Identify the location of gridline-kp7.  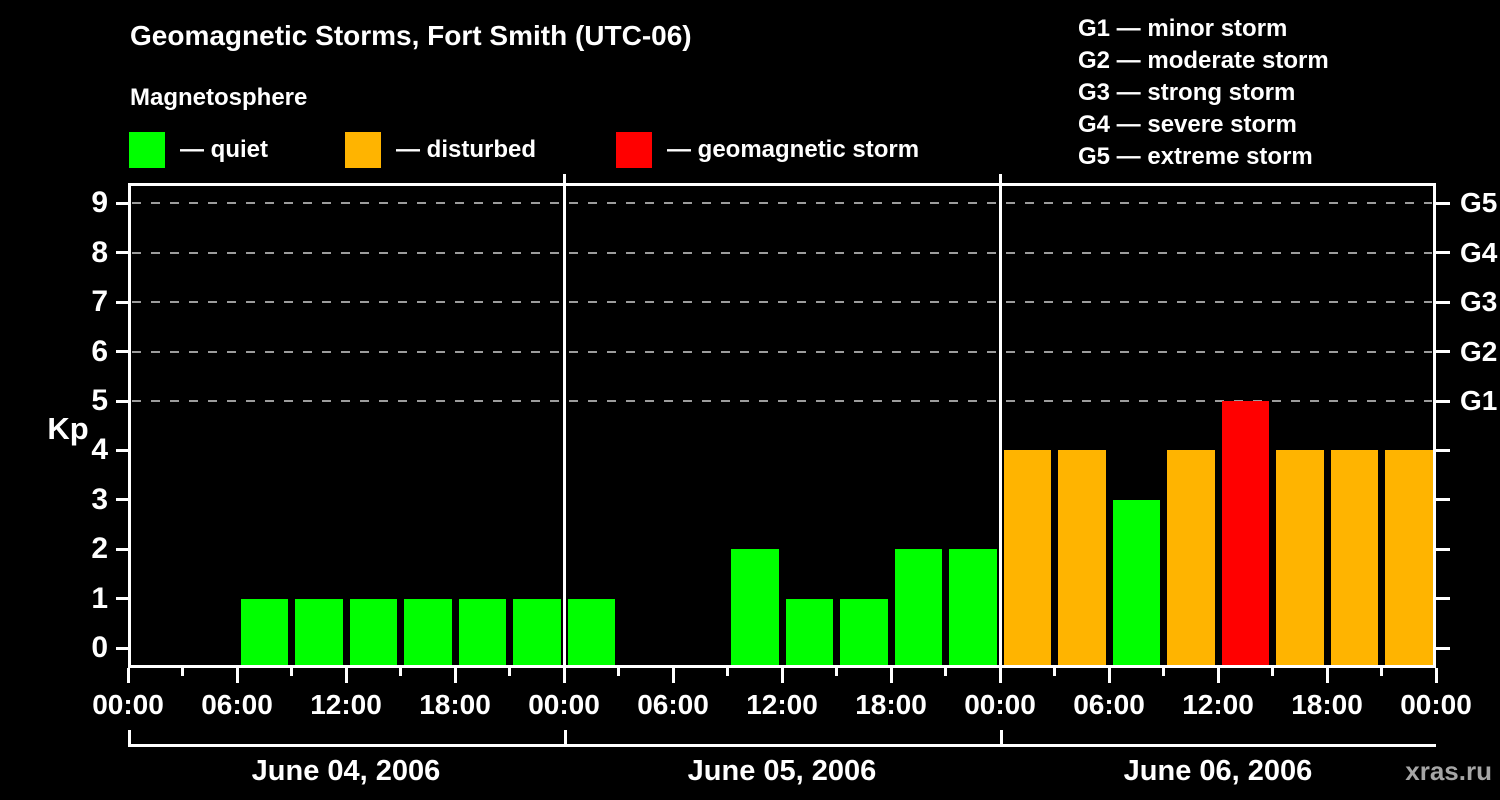
(782, 302).